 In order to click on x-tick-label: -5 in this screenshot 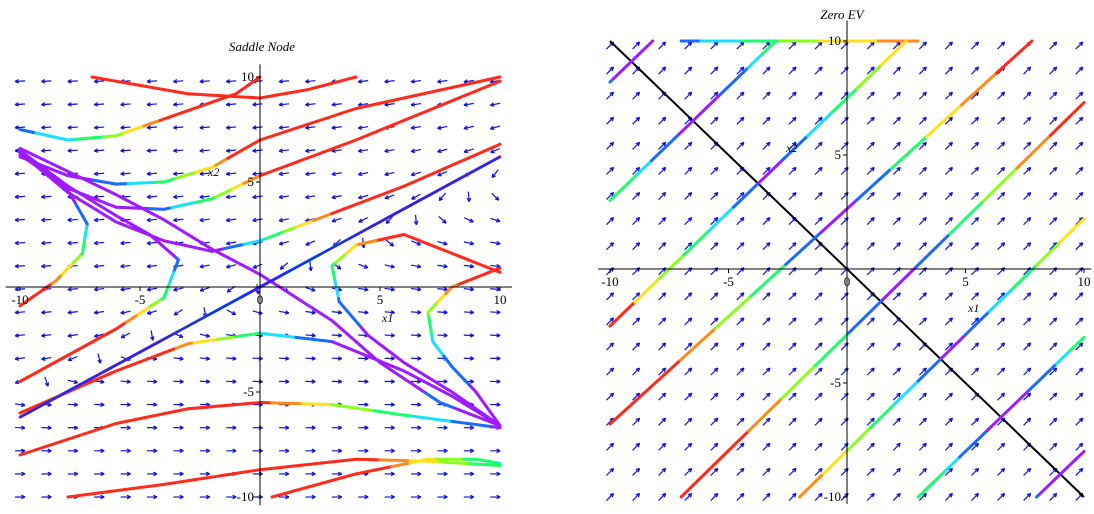, I will do `click(140, 299)`.